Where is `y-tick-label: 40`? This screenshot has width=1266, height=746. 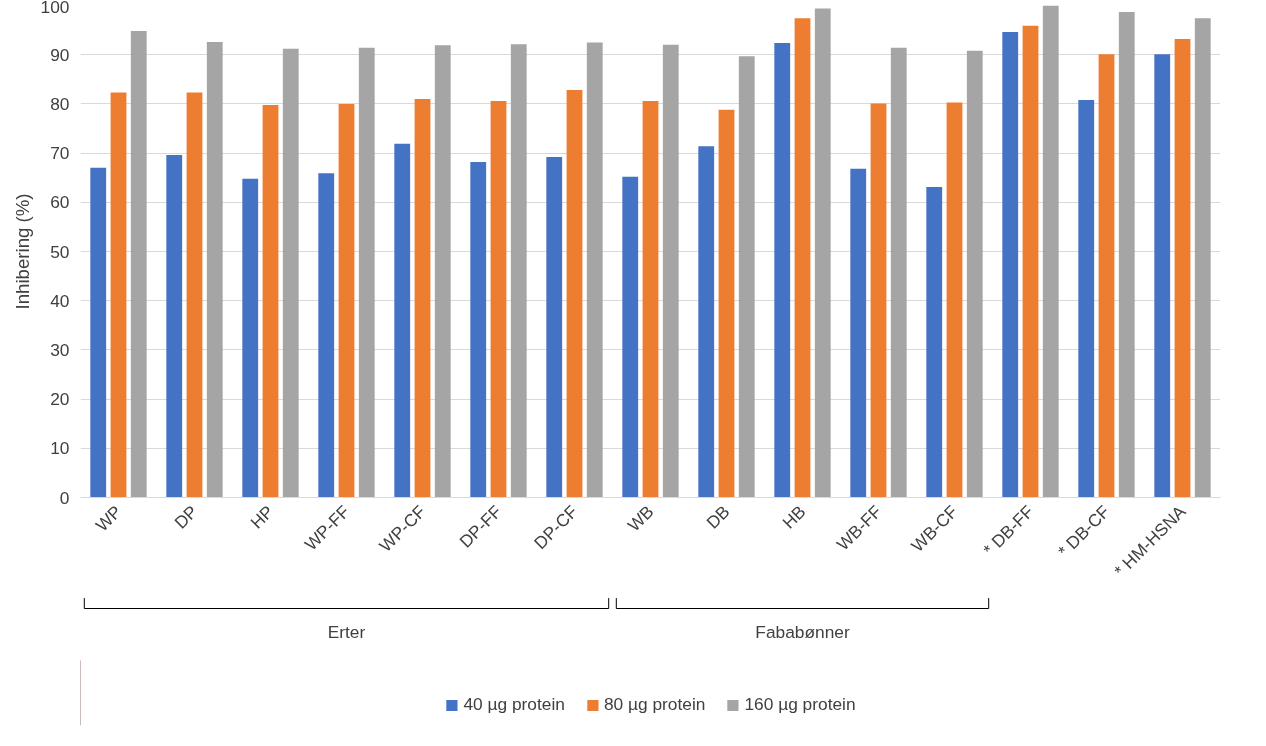
y-tick-label: 40 is located at coordinates (60, 300).